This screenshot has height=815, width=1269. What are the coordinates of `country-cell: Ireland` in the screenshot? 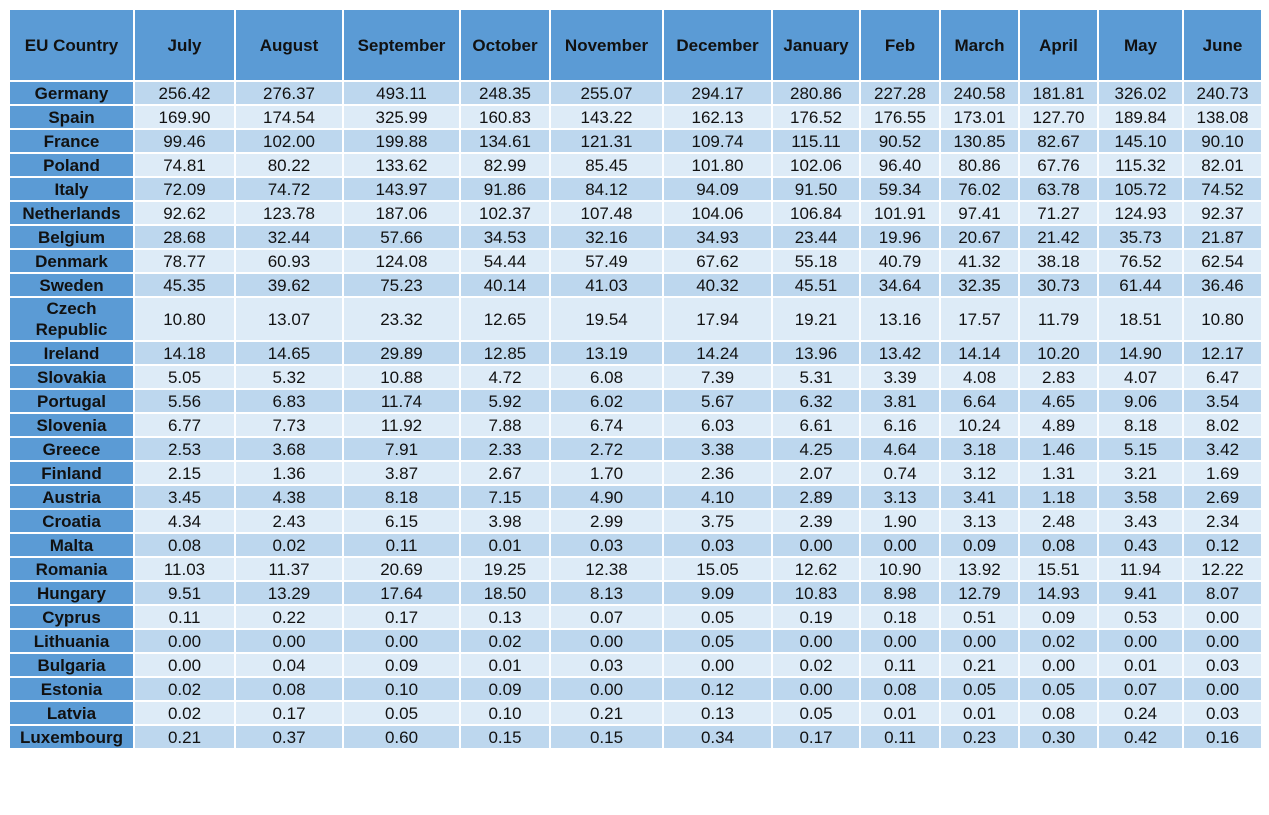 It's located at (71, 353).